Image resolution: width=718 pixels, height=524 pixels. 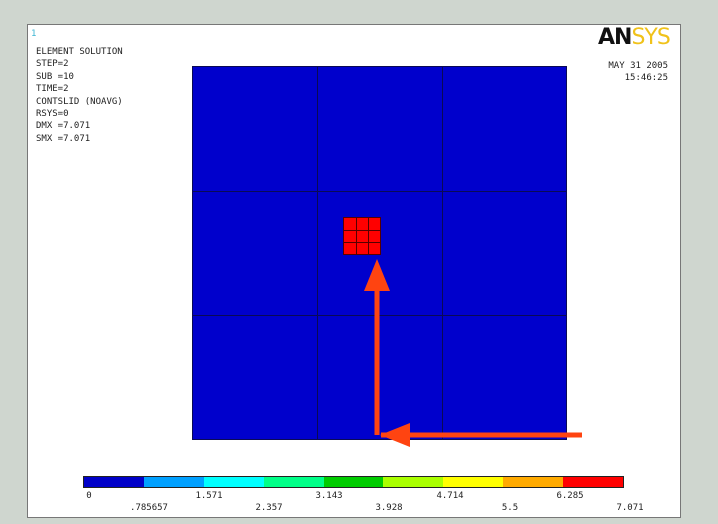 I want to click on info-line: STEP=2, so click(x=52, y=64).